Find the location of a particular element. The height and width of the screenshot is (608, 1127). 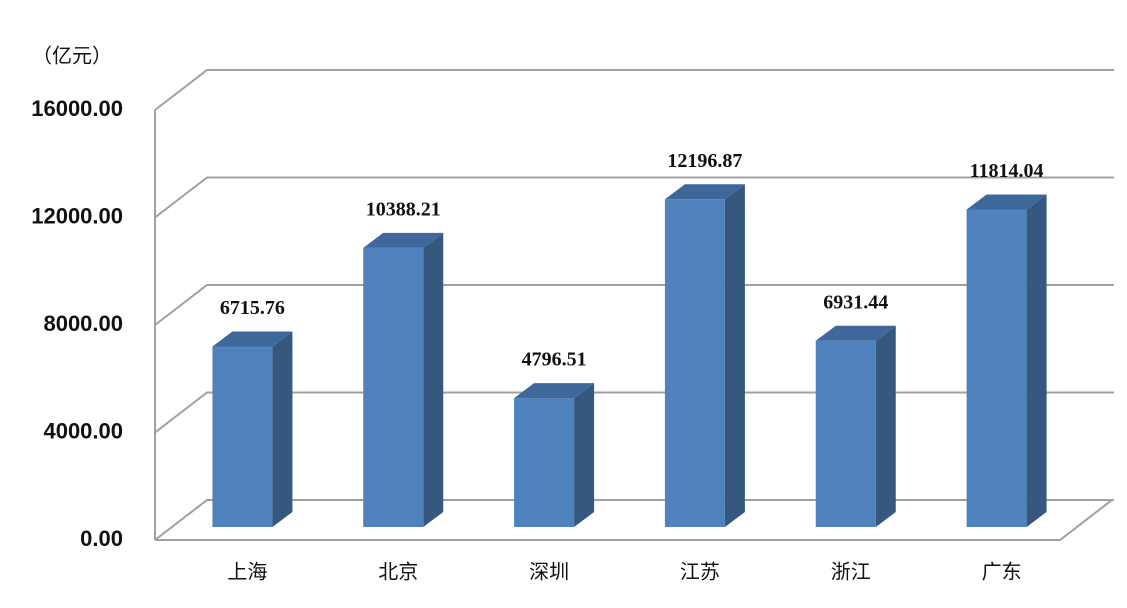

value-label: 4796.51 is located at coordinates (554, 360).